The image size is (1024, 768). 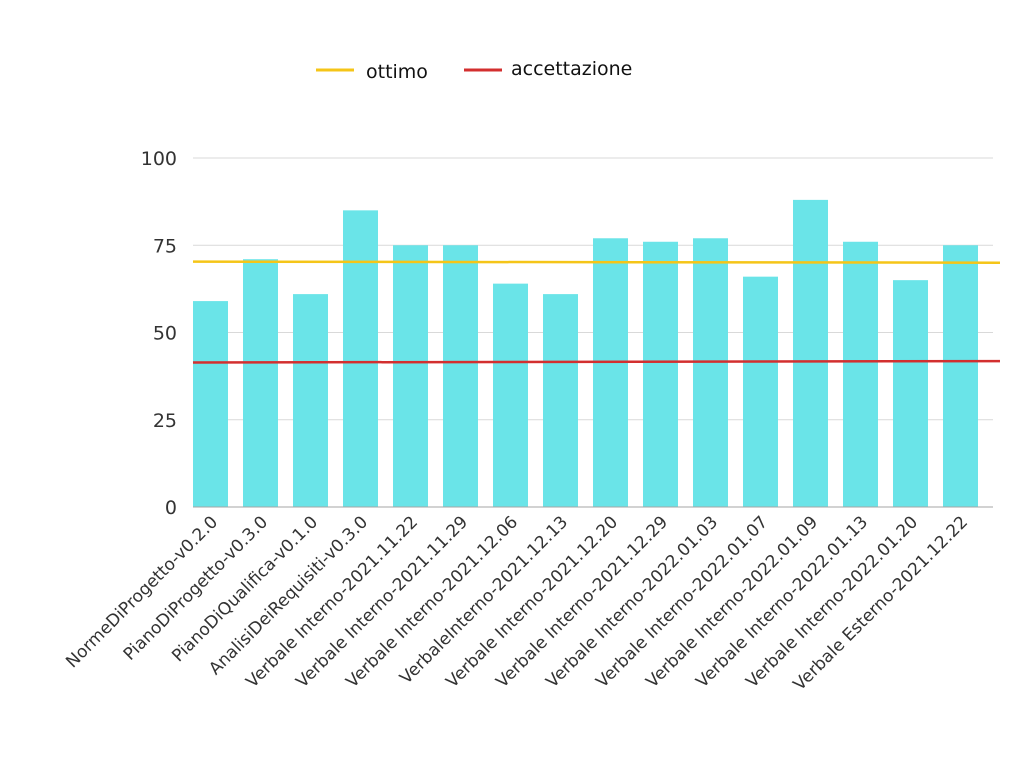 What do you see at coordinates (165, 334) in the screenshot?
I see `y-tick-label: 50` at bounding box center [165, 334].